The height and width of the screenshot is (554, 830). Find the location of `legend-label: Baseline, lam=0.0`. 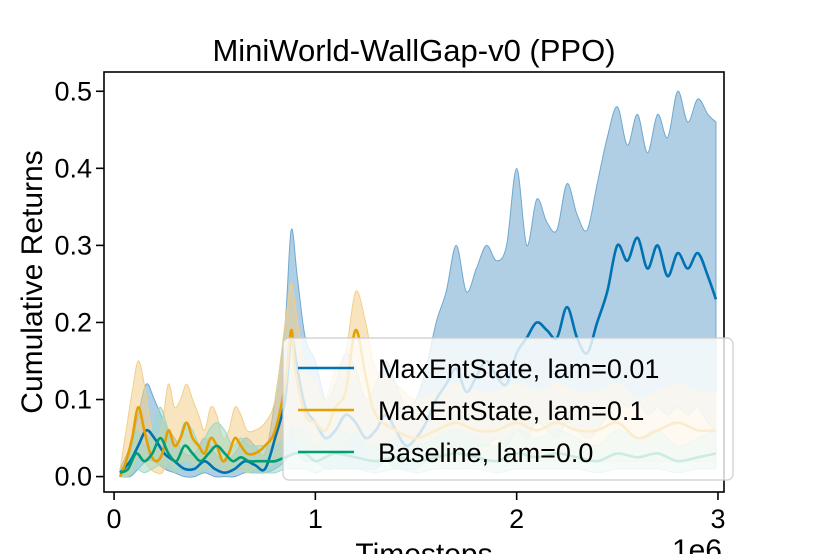

legend-label: Baseline, lam=0.0 is located at coordinates (485, 453).